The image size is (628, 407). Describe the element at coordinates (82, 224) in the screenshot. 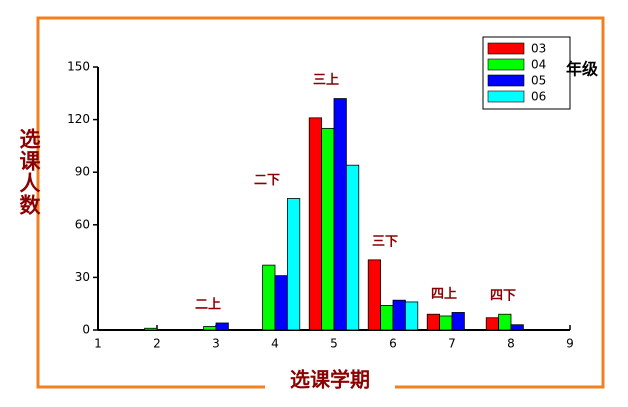

I see `y-tick-label: 60` at that location.